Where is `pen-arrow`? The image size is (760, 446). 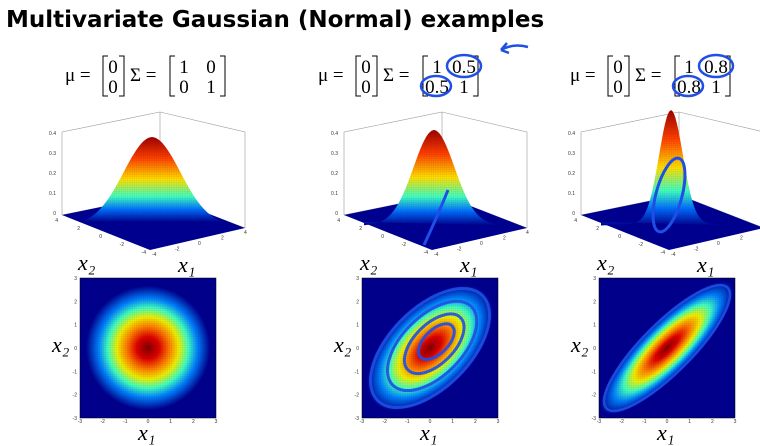
pen-arrow is located at coordinates (514, 48).